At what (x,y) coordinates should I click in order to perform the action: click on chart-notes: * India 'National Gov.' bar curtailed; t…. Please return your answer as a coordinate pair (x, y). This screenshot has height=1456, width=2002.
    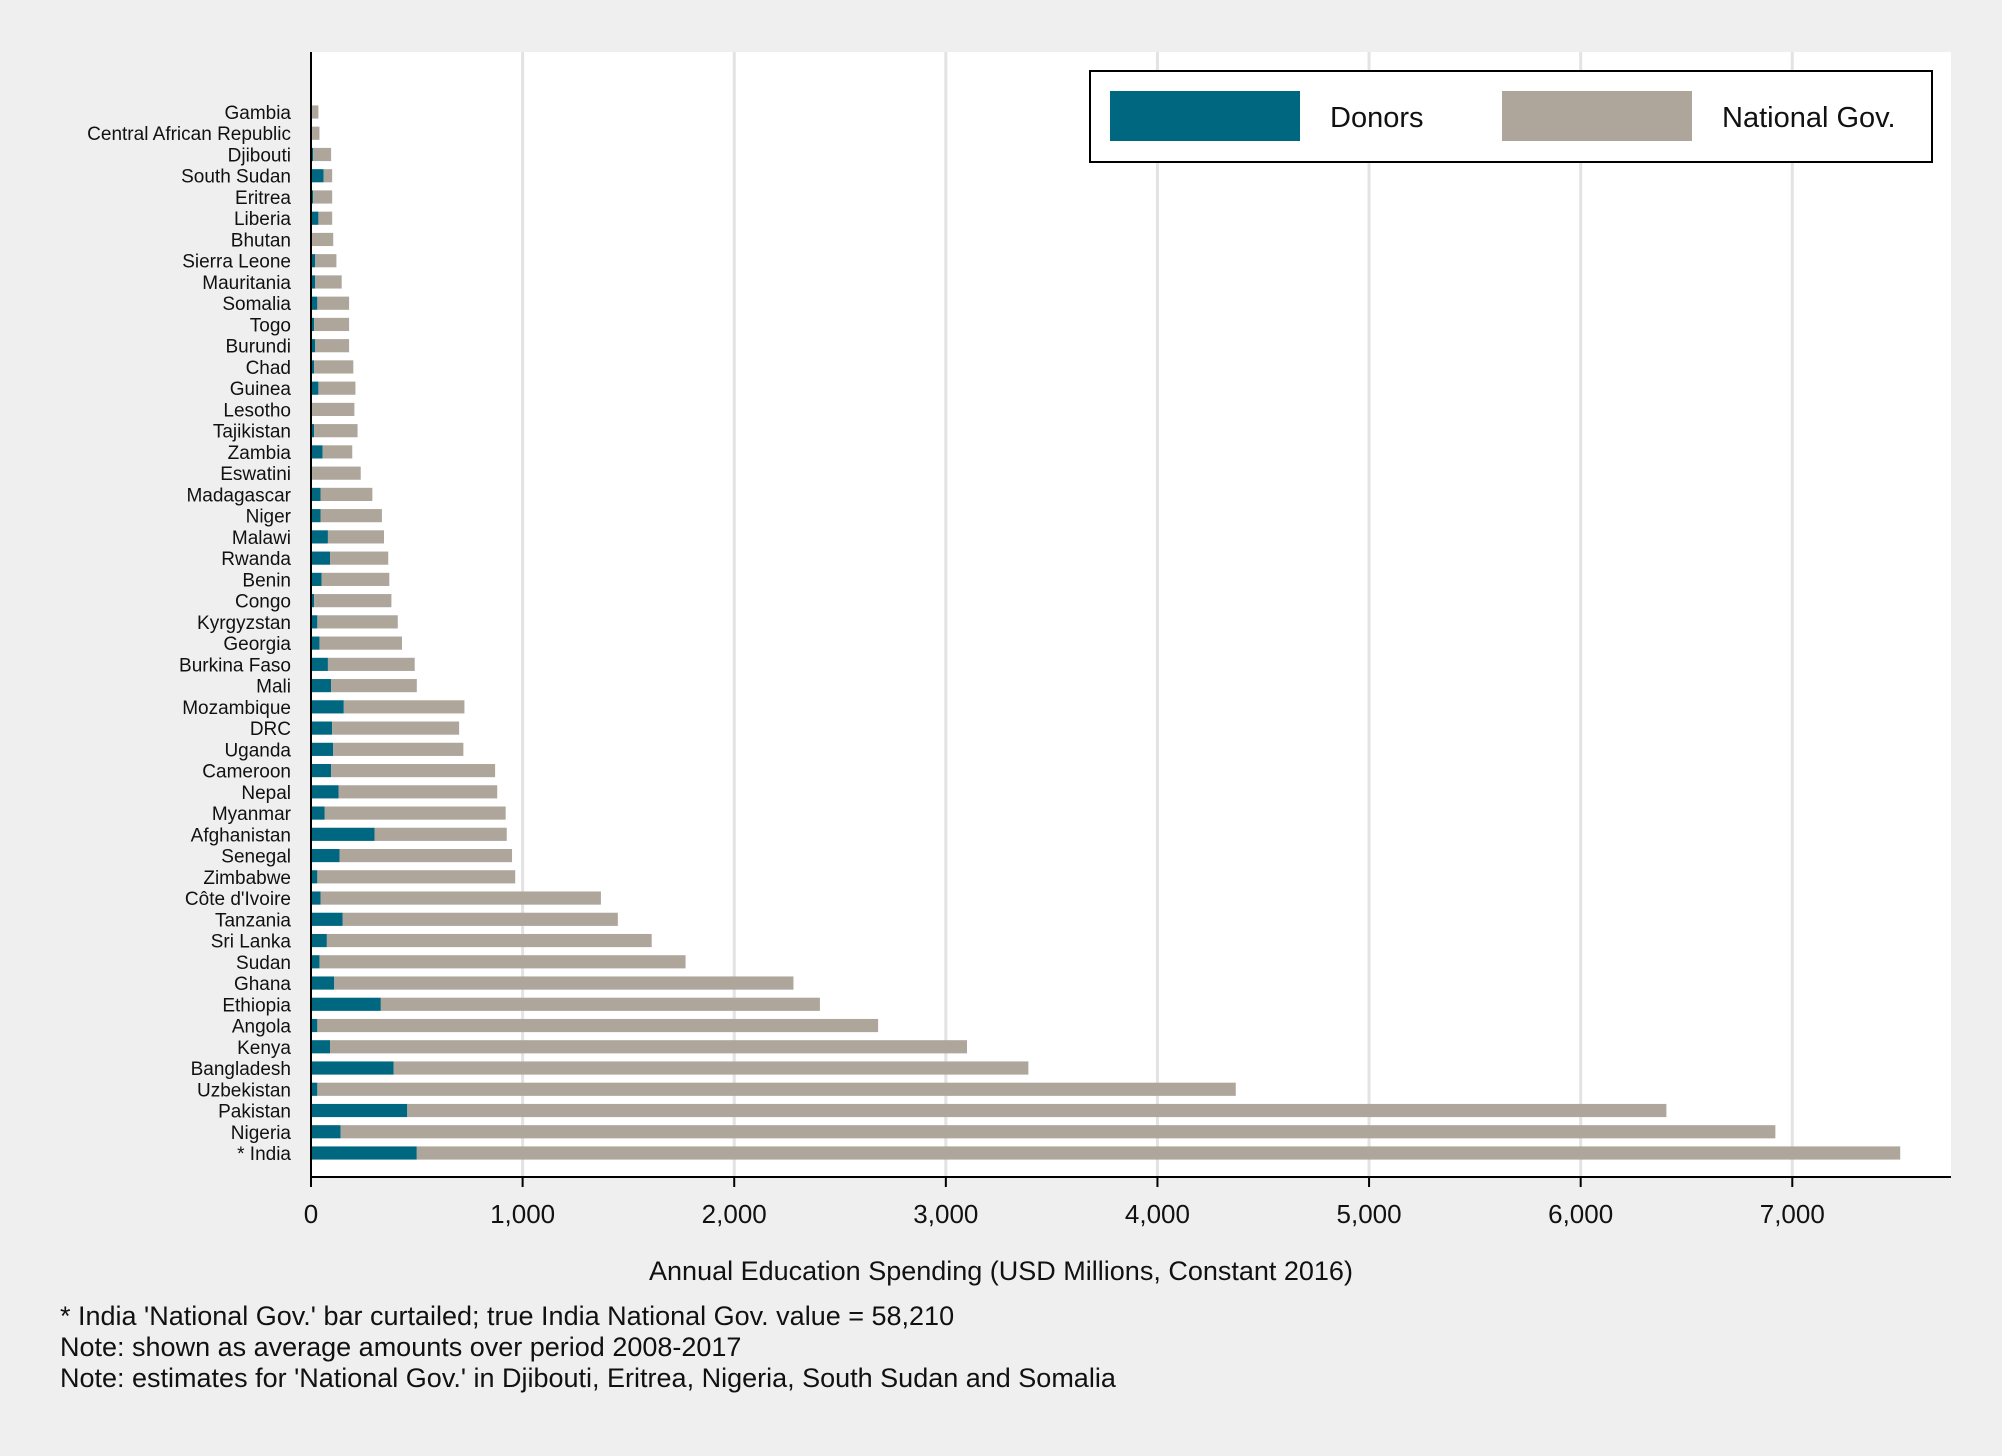
    Looking at the image, I should click on (588, 1347).